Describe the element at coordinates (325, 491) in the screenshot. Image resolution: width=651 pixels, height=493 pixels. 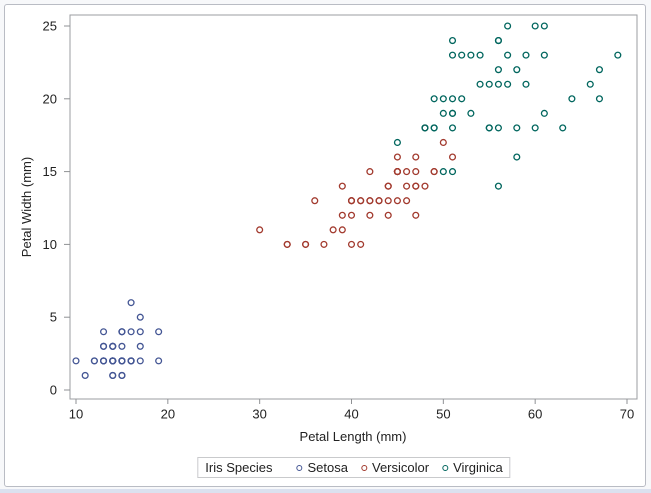
I see `bottom-strip` at that location.